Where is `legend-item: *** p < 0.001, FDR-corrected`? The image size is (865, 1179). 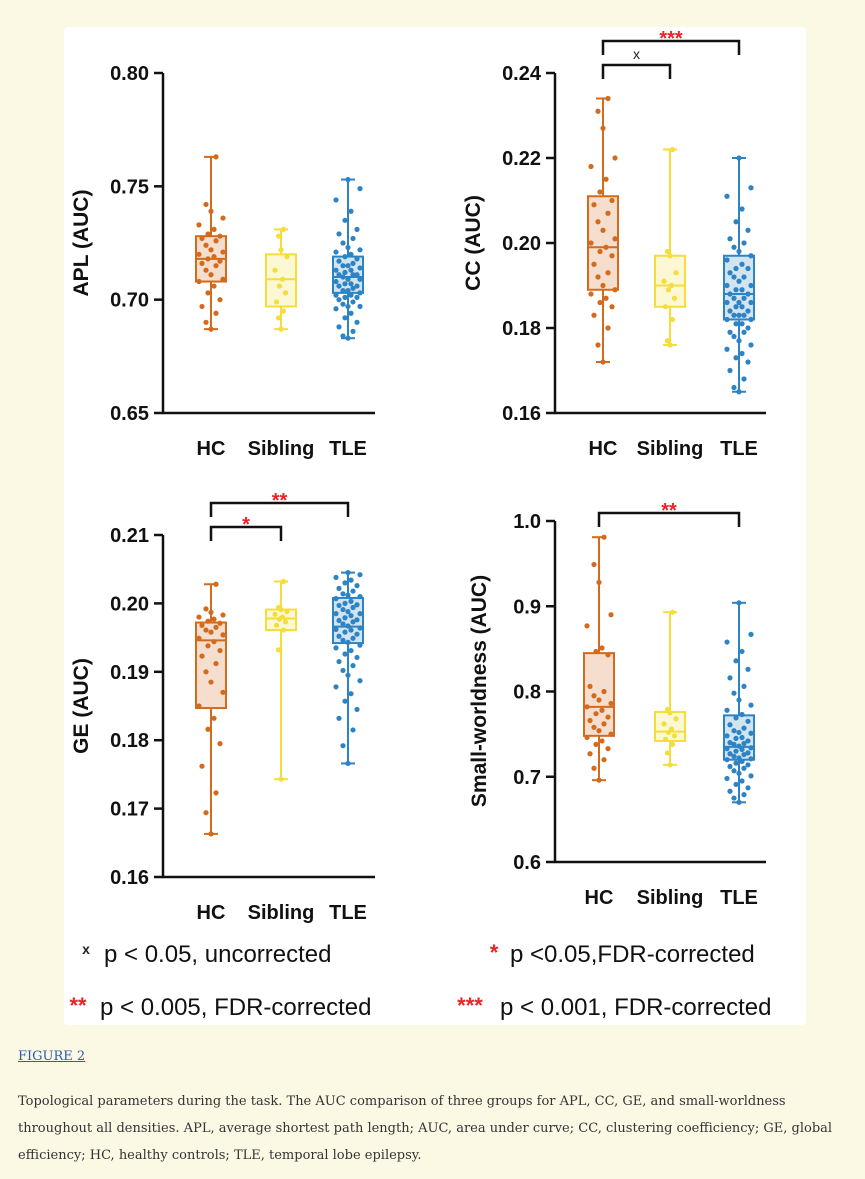
legend-item: *** p < 0.001, FDR-corrected is located at coordinates (614, 1007).